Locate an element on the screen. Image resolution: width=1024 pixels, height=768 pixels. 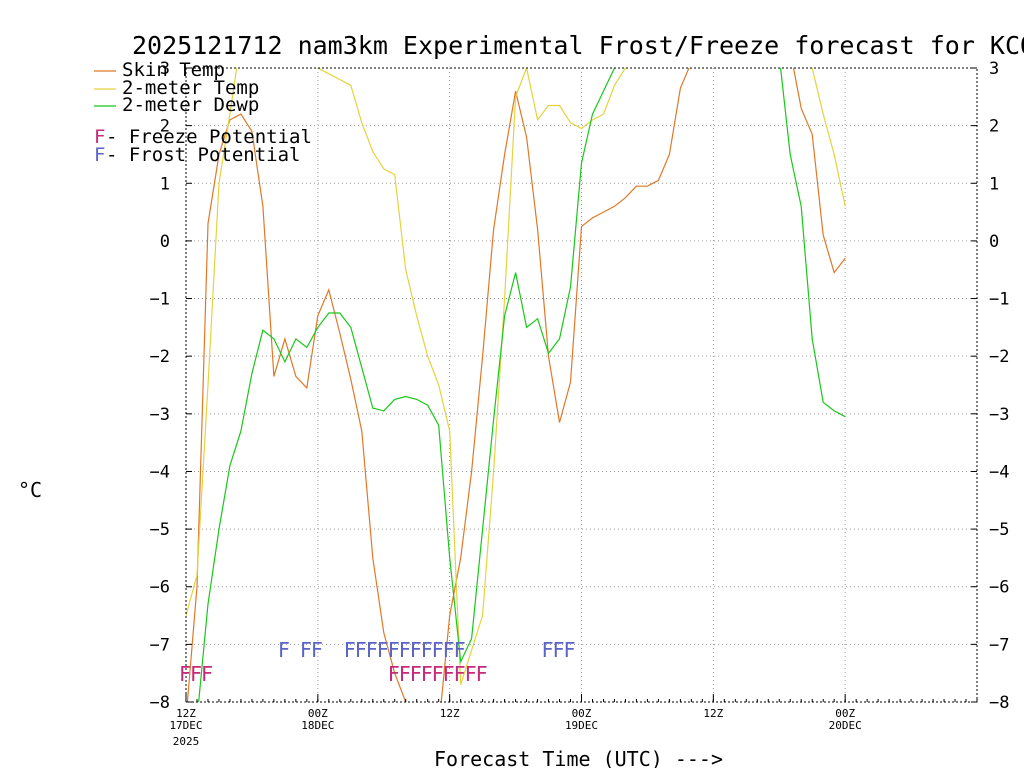
y-tick-label-left: −6 is located at coordinates (160, 588).